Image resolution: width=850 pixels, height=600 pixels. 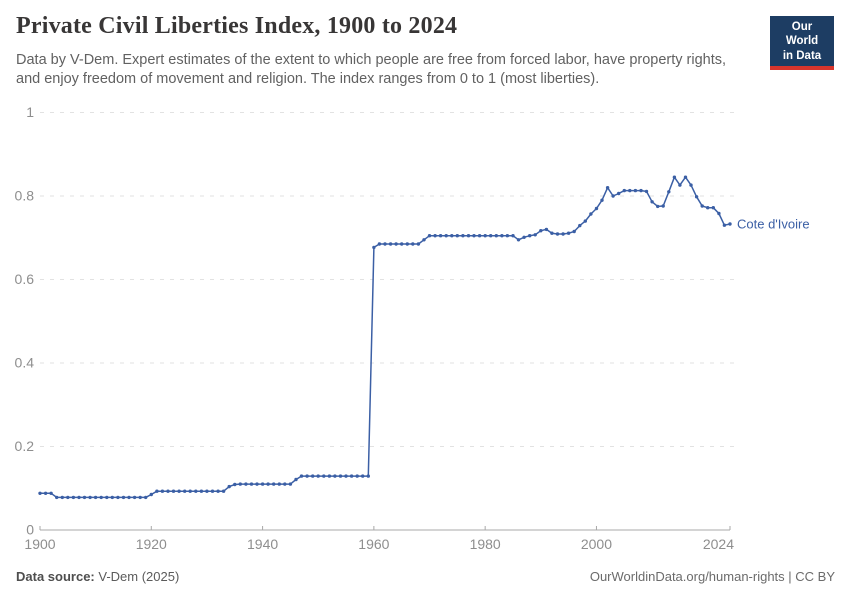 What do you see at coordinates (773, 223) in the screenshot?
I see `entity-label: Cote d'Ivoire` at bounding box center [773, 223].